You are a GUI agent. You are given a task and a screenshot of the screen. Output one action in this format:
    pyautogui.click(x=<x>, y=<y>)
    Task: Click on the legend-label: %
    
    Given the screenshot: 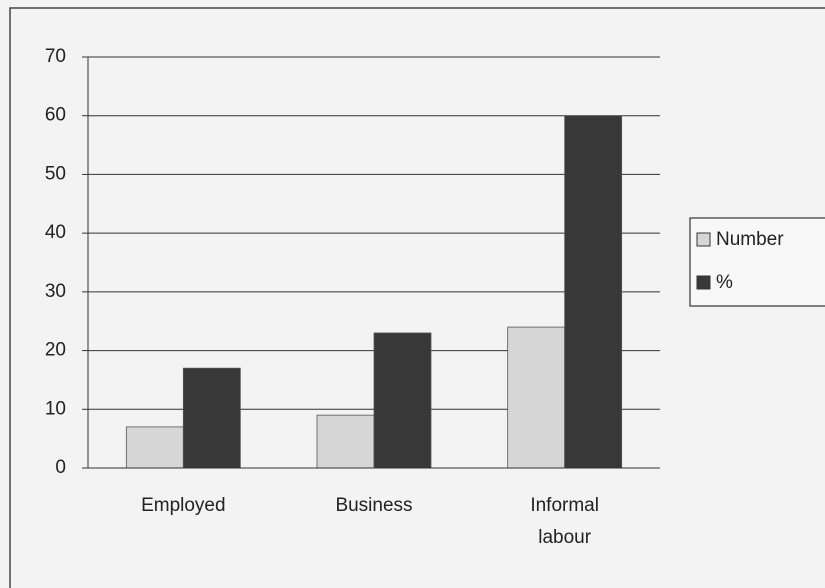 What is the action you would take?
    pyautogui.click(x=724, y=282)
    